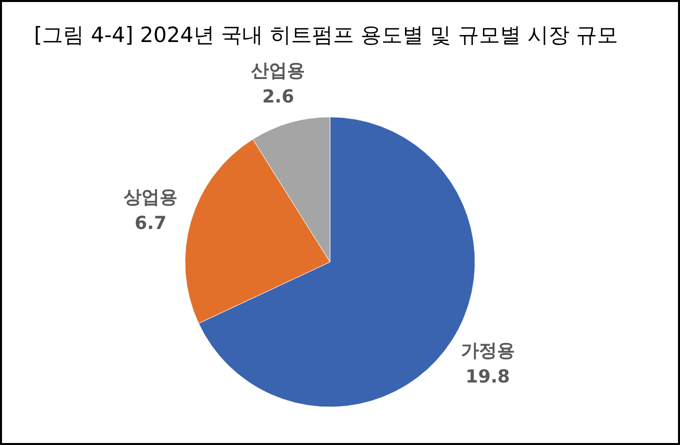 Image resolution: width=680 pixels, height=445 pixels. Describe the element at coordinates (488, 377) in the screenshot. I see `data-label: 19.8` at that location.